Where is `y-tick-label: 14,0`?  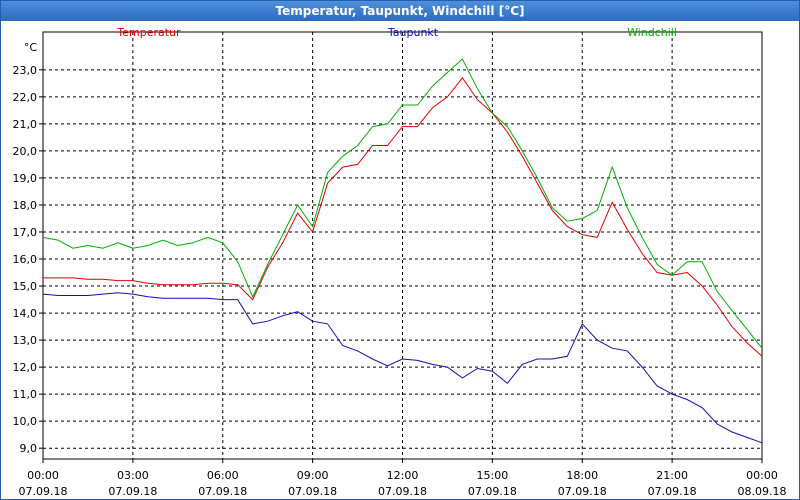 y-tick-label: 14,0 is located at coordinates (25, 313).